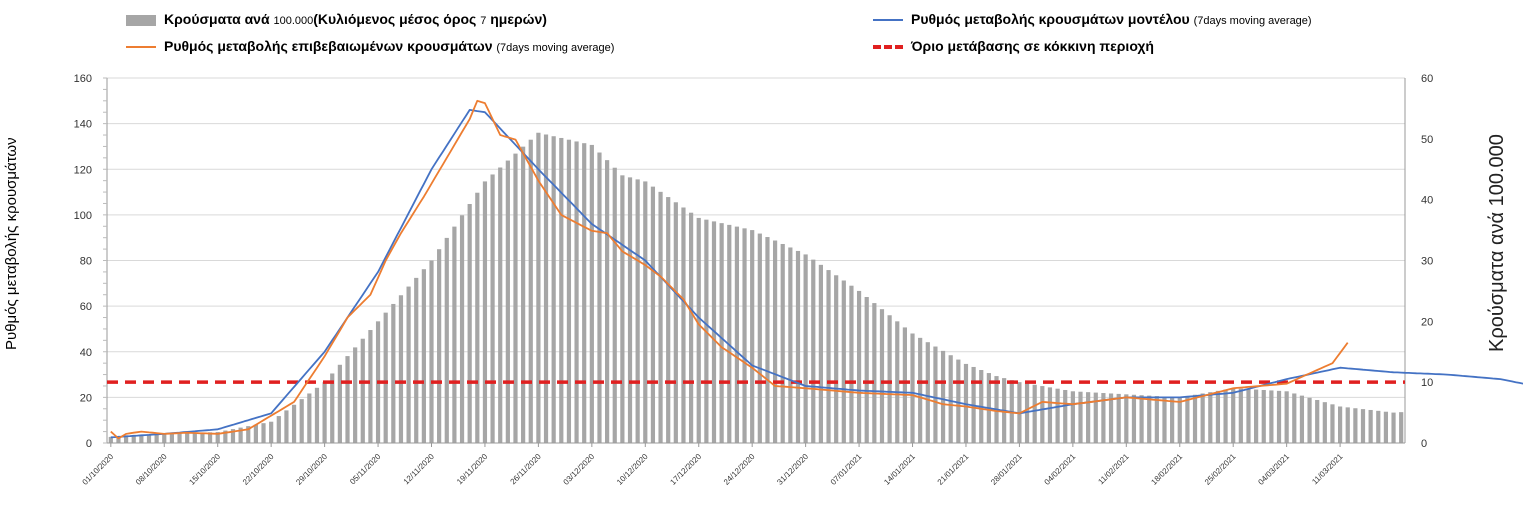 The width and height of the screenshot is (1523, 530). What do you see at coordinates (483, 21) in the screenshot?
I see `legend-label-bars-days: 7` at bounding box center [483, 21].